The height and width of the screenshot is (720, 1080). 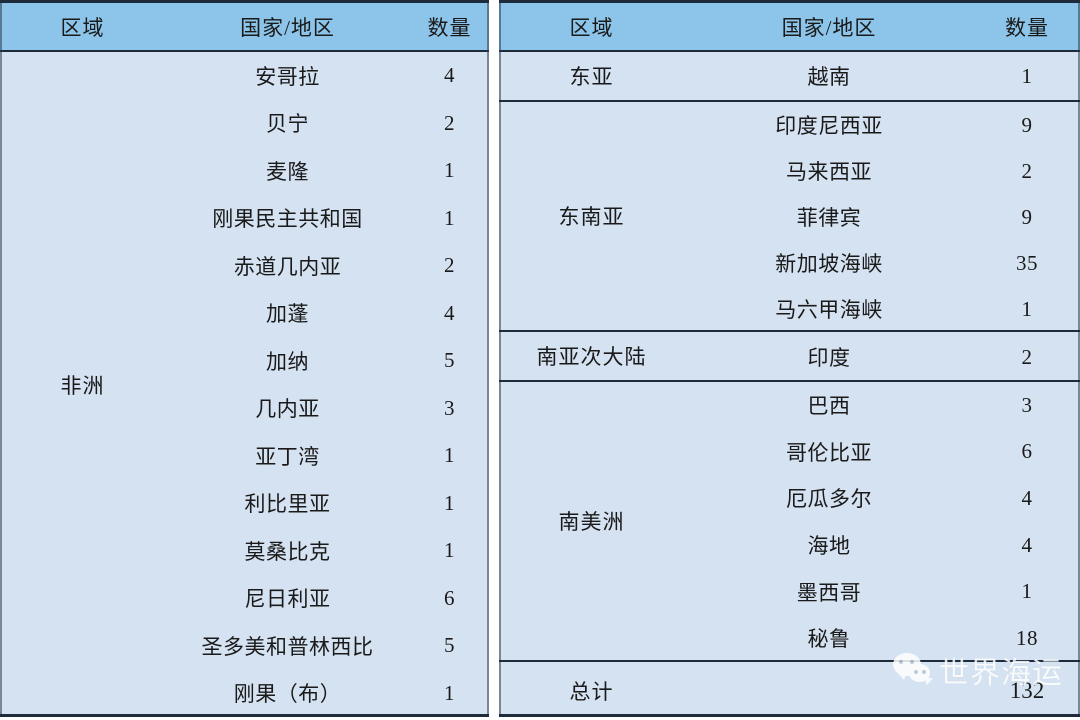 What do you see at coordinates (829, 499) in the screenshot?
I see `country-cell: 厄瓜多尔` at bounding box center [829, 499].